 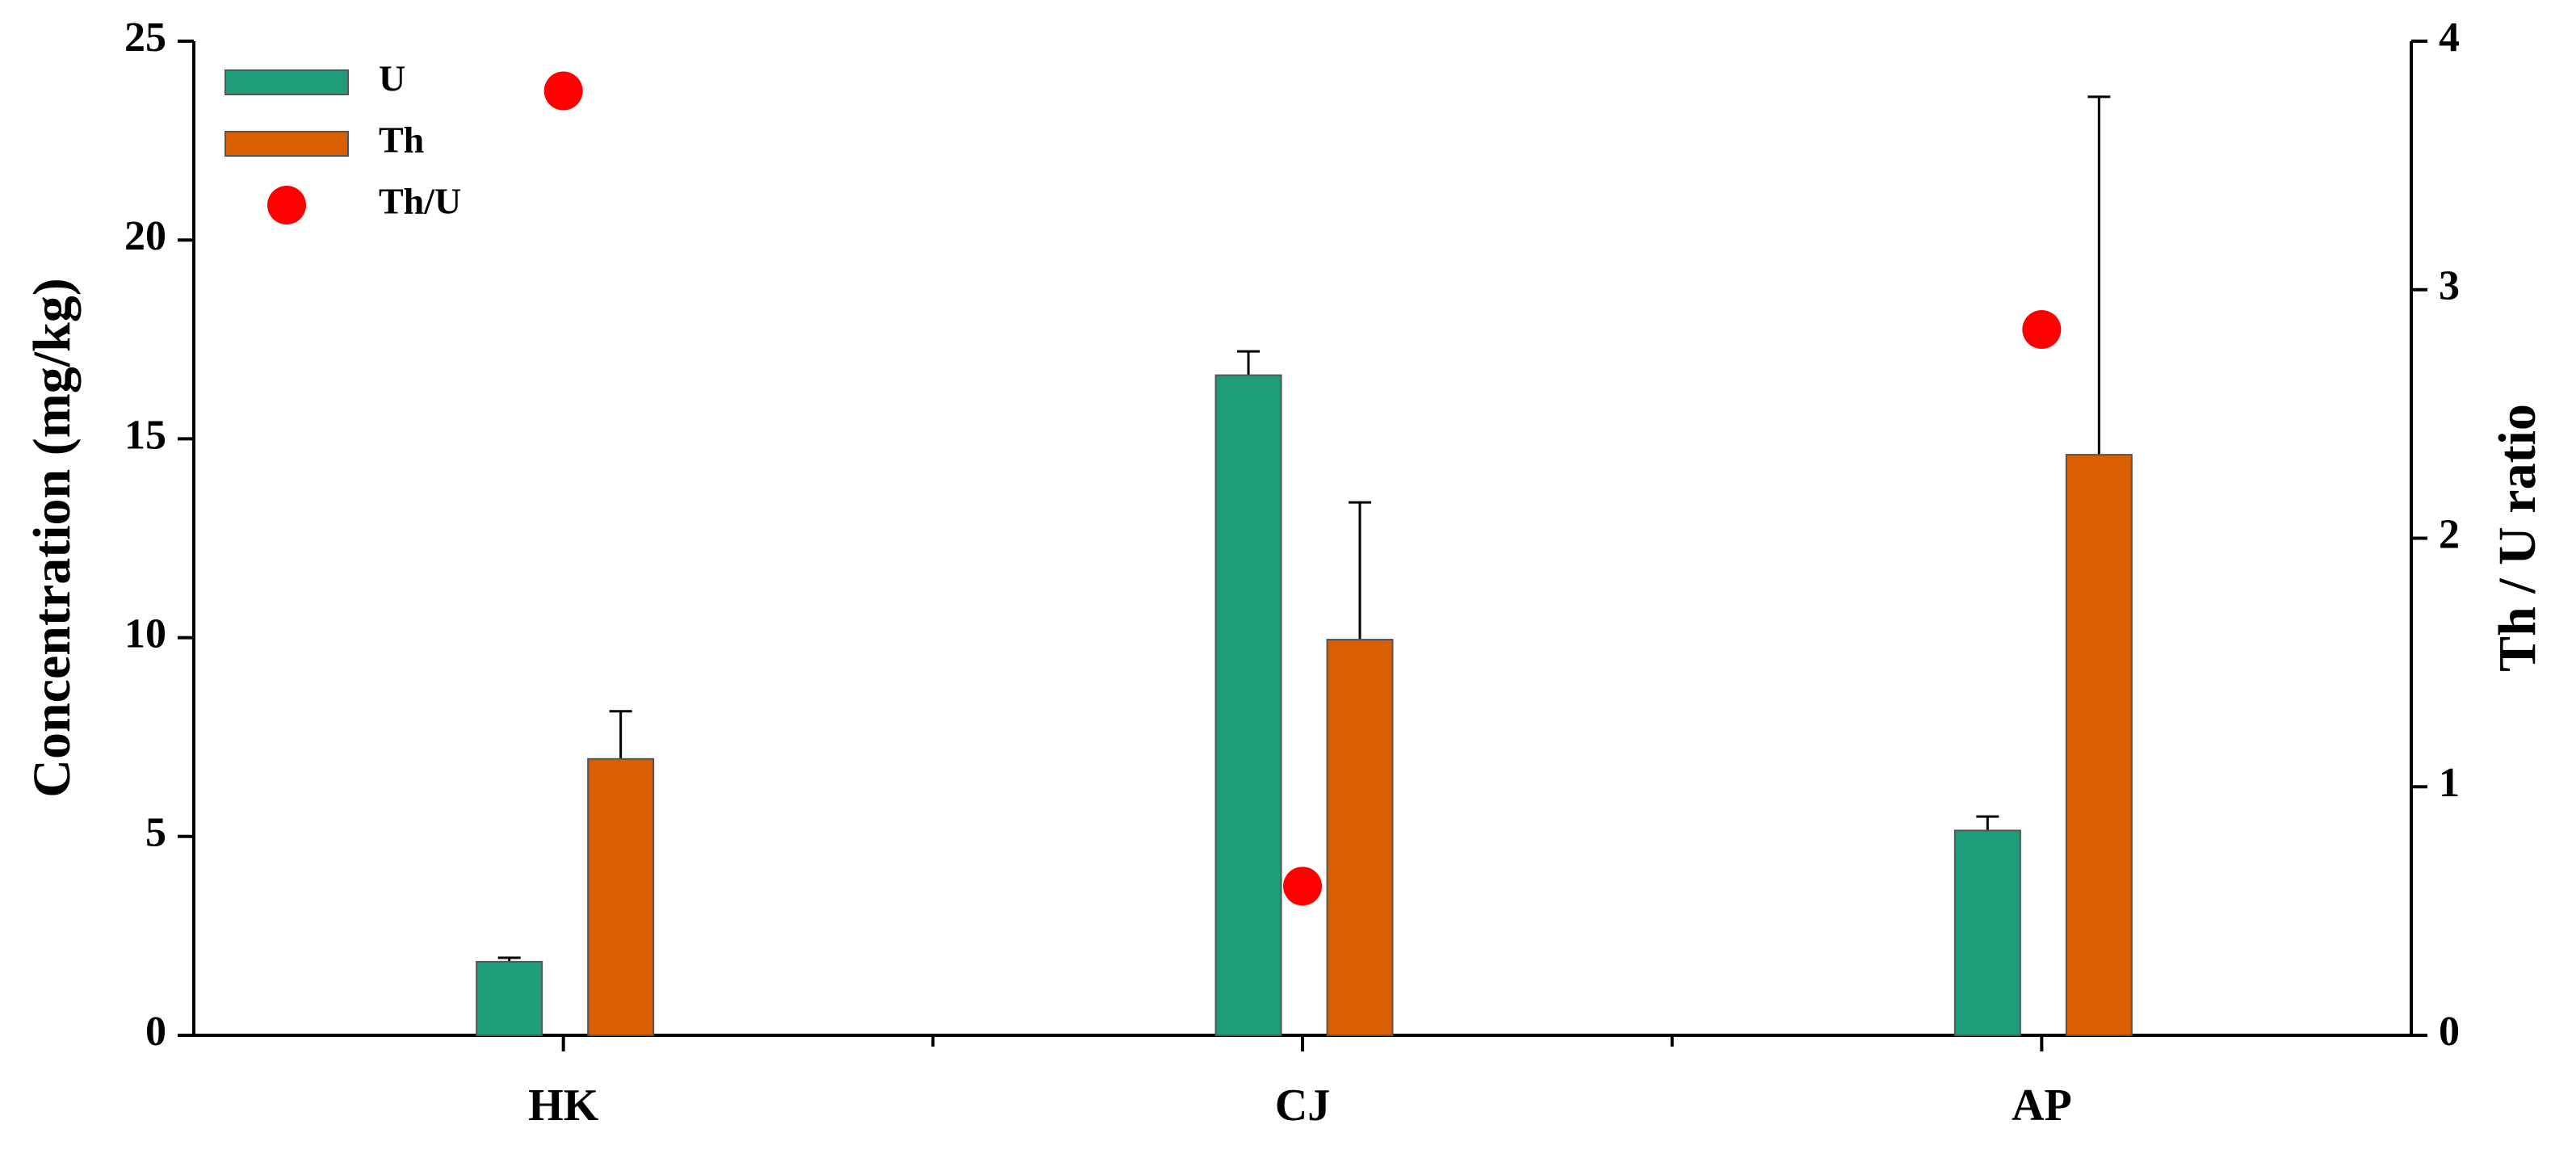 I want to click on y-axis-label: Concentration (mg/kg), so click(x=52, y=537).